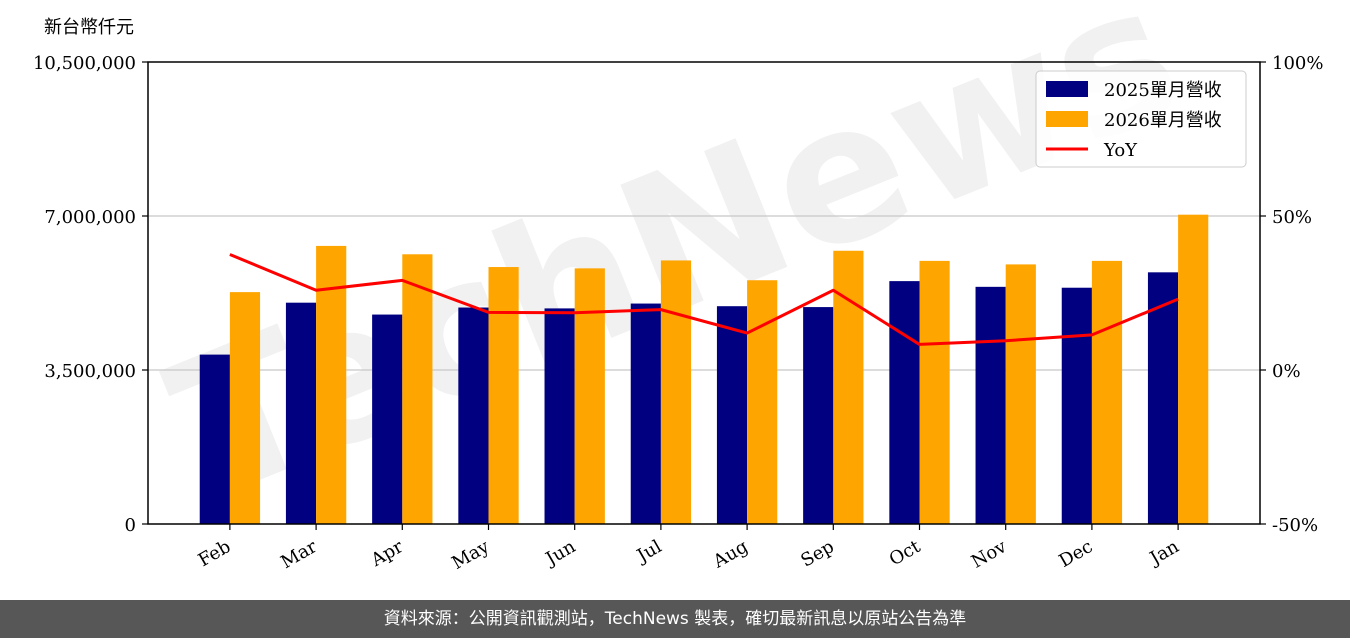 This screenshot has height=638, width=1350. What do you see at coordinates (1107, 392) in the screenshot?
I see `bar-2026-dec` at bounding box center [1107, 392].